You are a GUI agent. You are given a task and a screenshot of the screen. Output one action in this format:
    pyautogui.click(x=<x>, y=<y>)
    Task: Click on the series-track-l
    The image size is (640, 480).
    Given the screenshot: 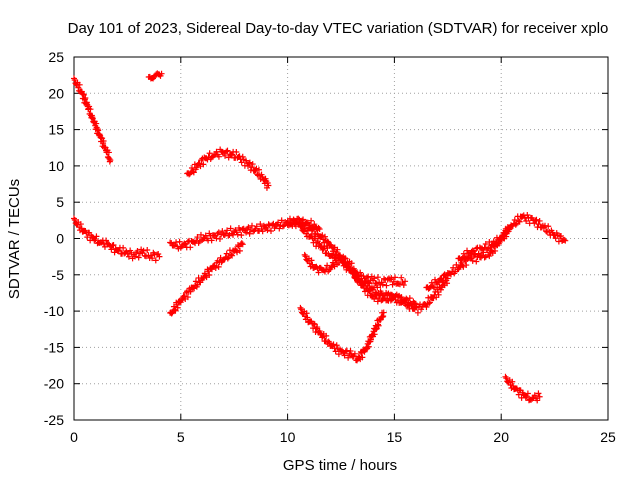 What is the action you would take?
    pyautogui.click(x=512, y=237)
    